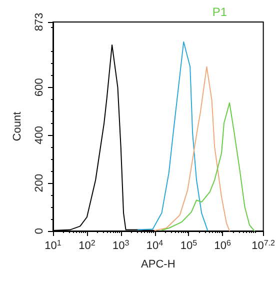 This screenshot has width=278, height=284. I want to click on y-tick-label: 200, so click(40, 183).